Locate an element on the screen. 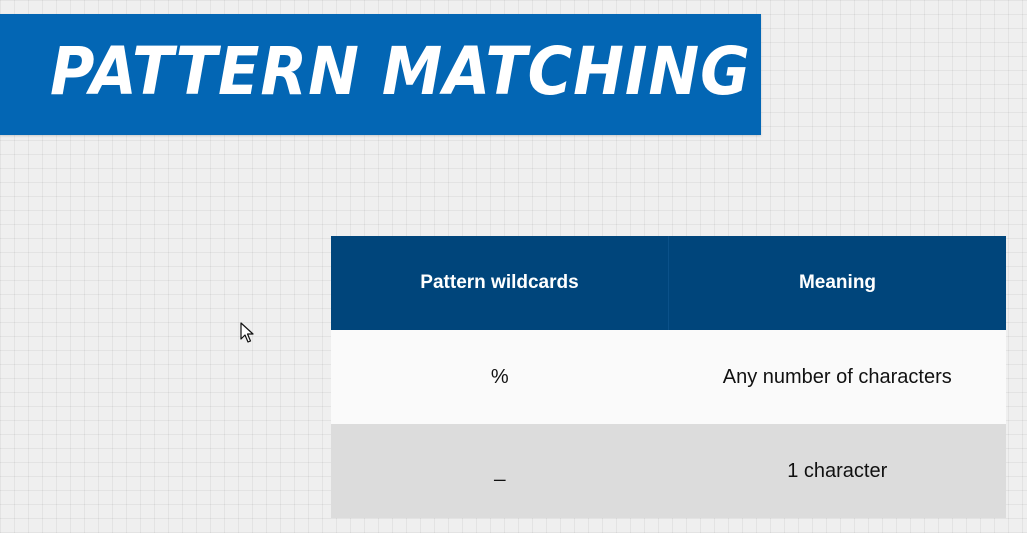  wildcard-cell: % is located at coordinates (500, 377).